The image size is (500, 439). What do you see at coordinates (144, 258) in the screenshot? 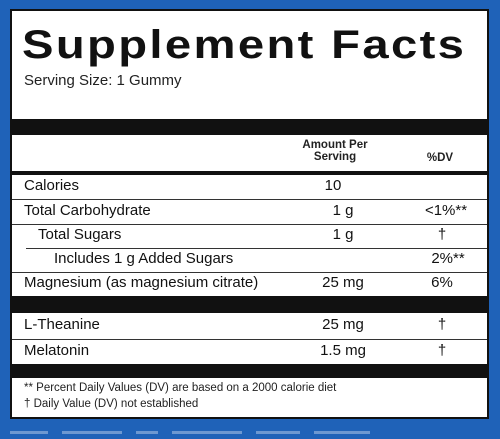
I see `row-added-sugars-name: Includes 1 g Added Sugars` at bounding box center [144, 258].